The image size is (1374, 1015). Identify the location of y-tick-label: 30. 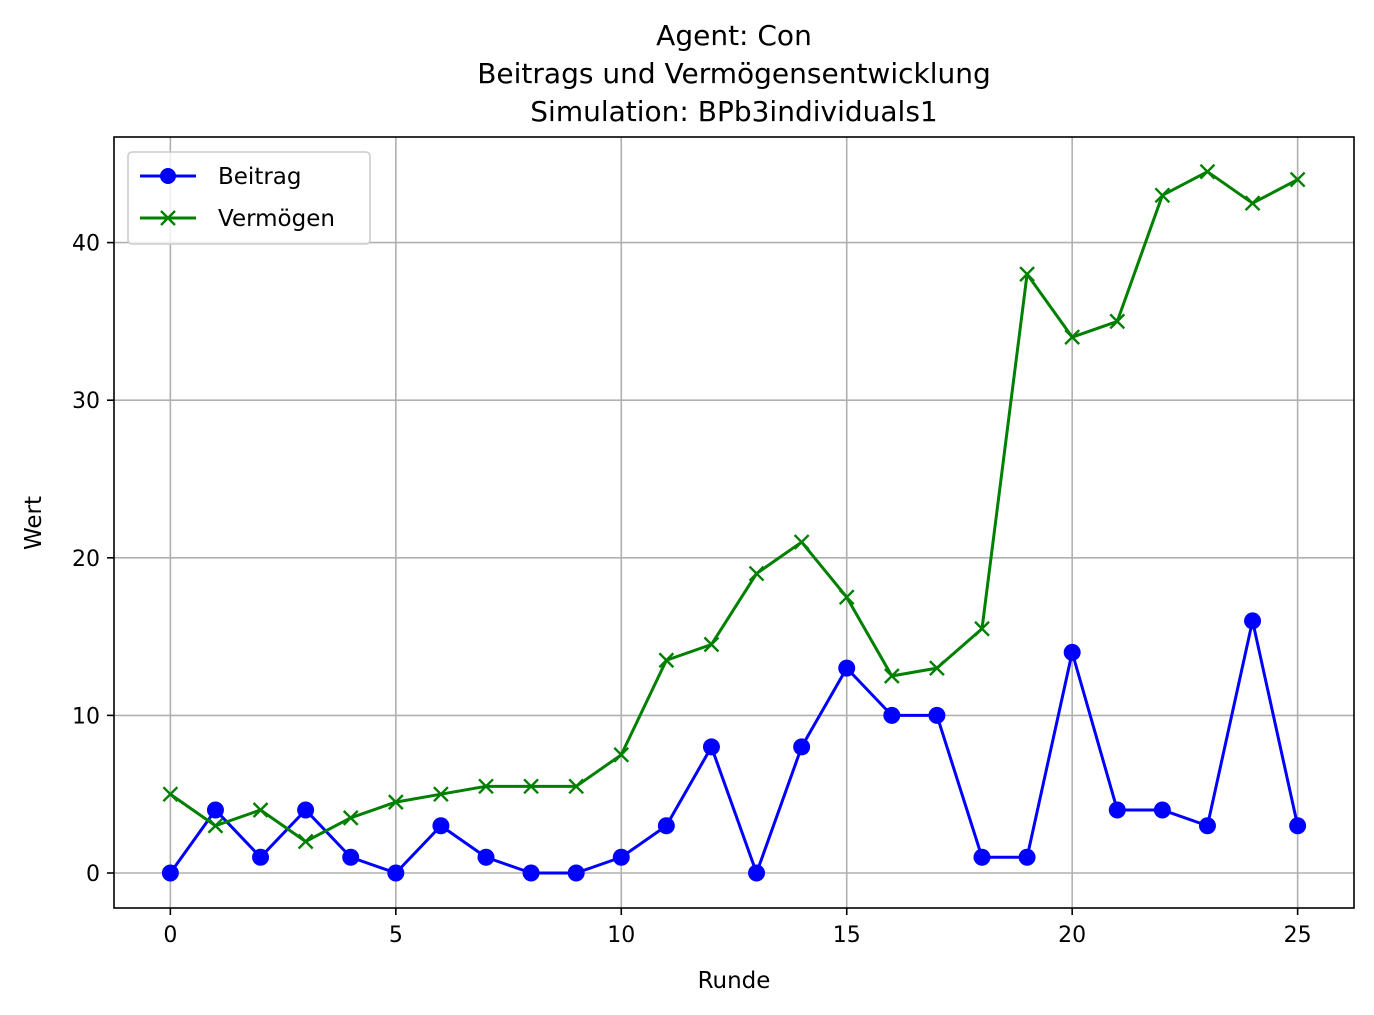
(86, 401).